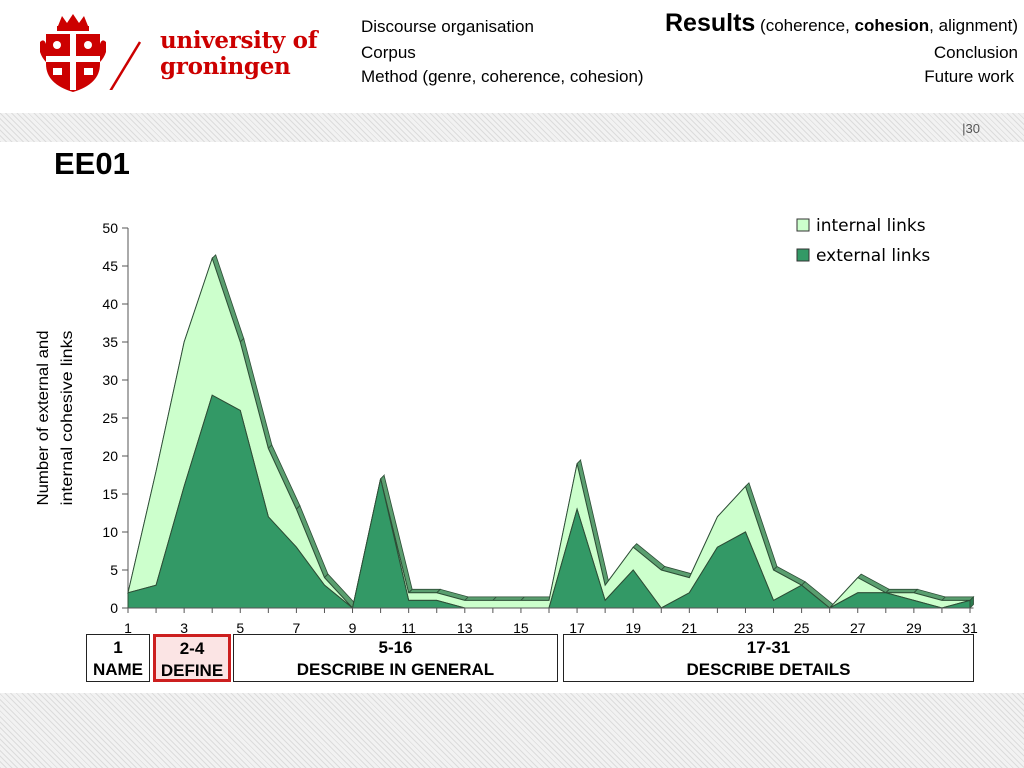  What do you see at coordinates (971, 128) in the screenshot?
I see `page-number: |30` at bounding box center [971, 128].